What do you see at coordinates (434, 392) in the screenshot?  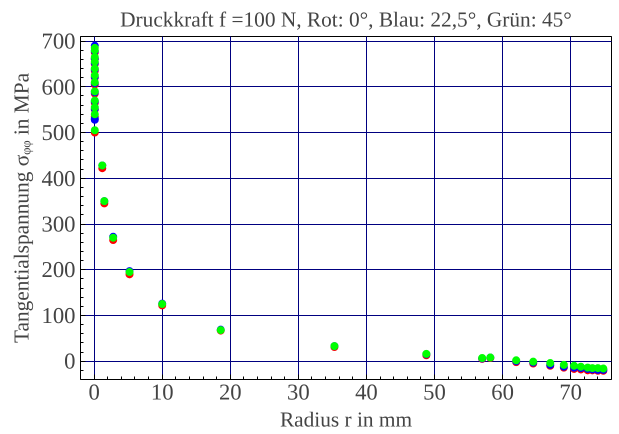 I see `x-tick-label: 50` at bounding box center [434, 392].